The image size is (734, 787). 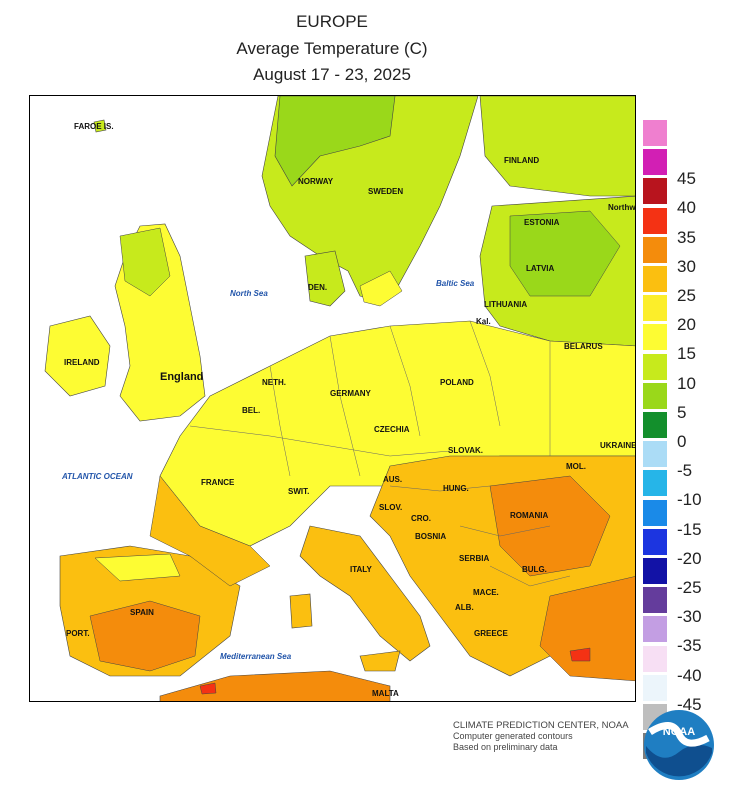 I want to click on finland-landmass, so click(x=557, y=146).